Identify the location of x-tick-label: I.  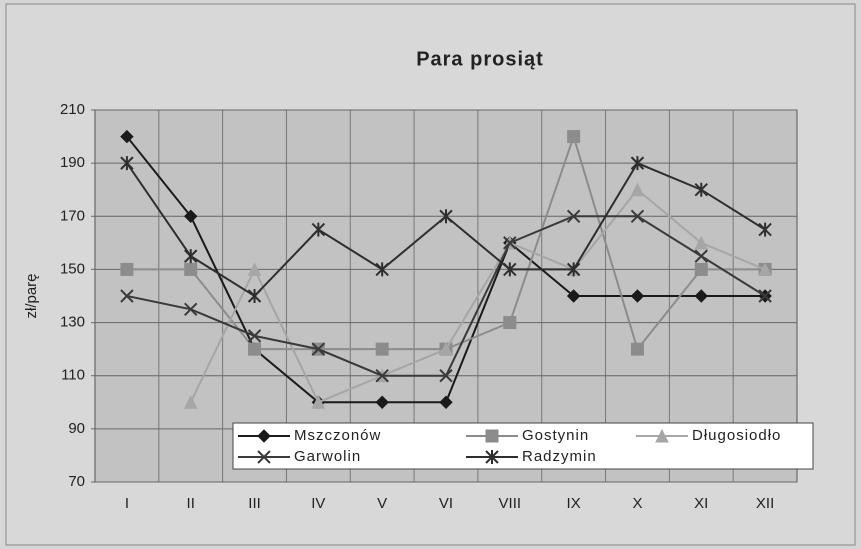
(127, 503).